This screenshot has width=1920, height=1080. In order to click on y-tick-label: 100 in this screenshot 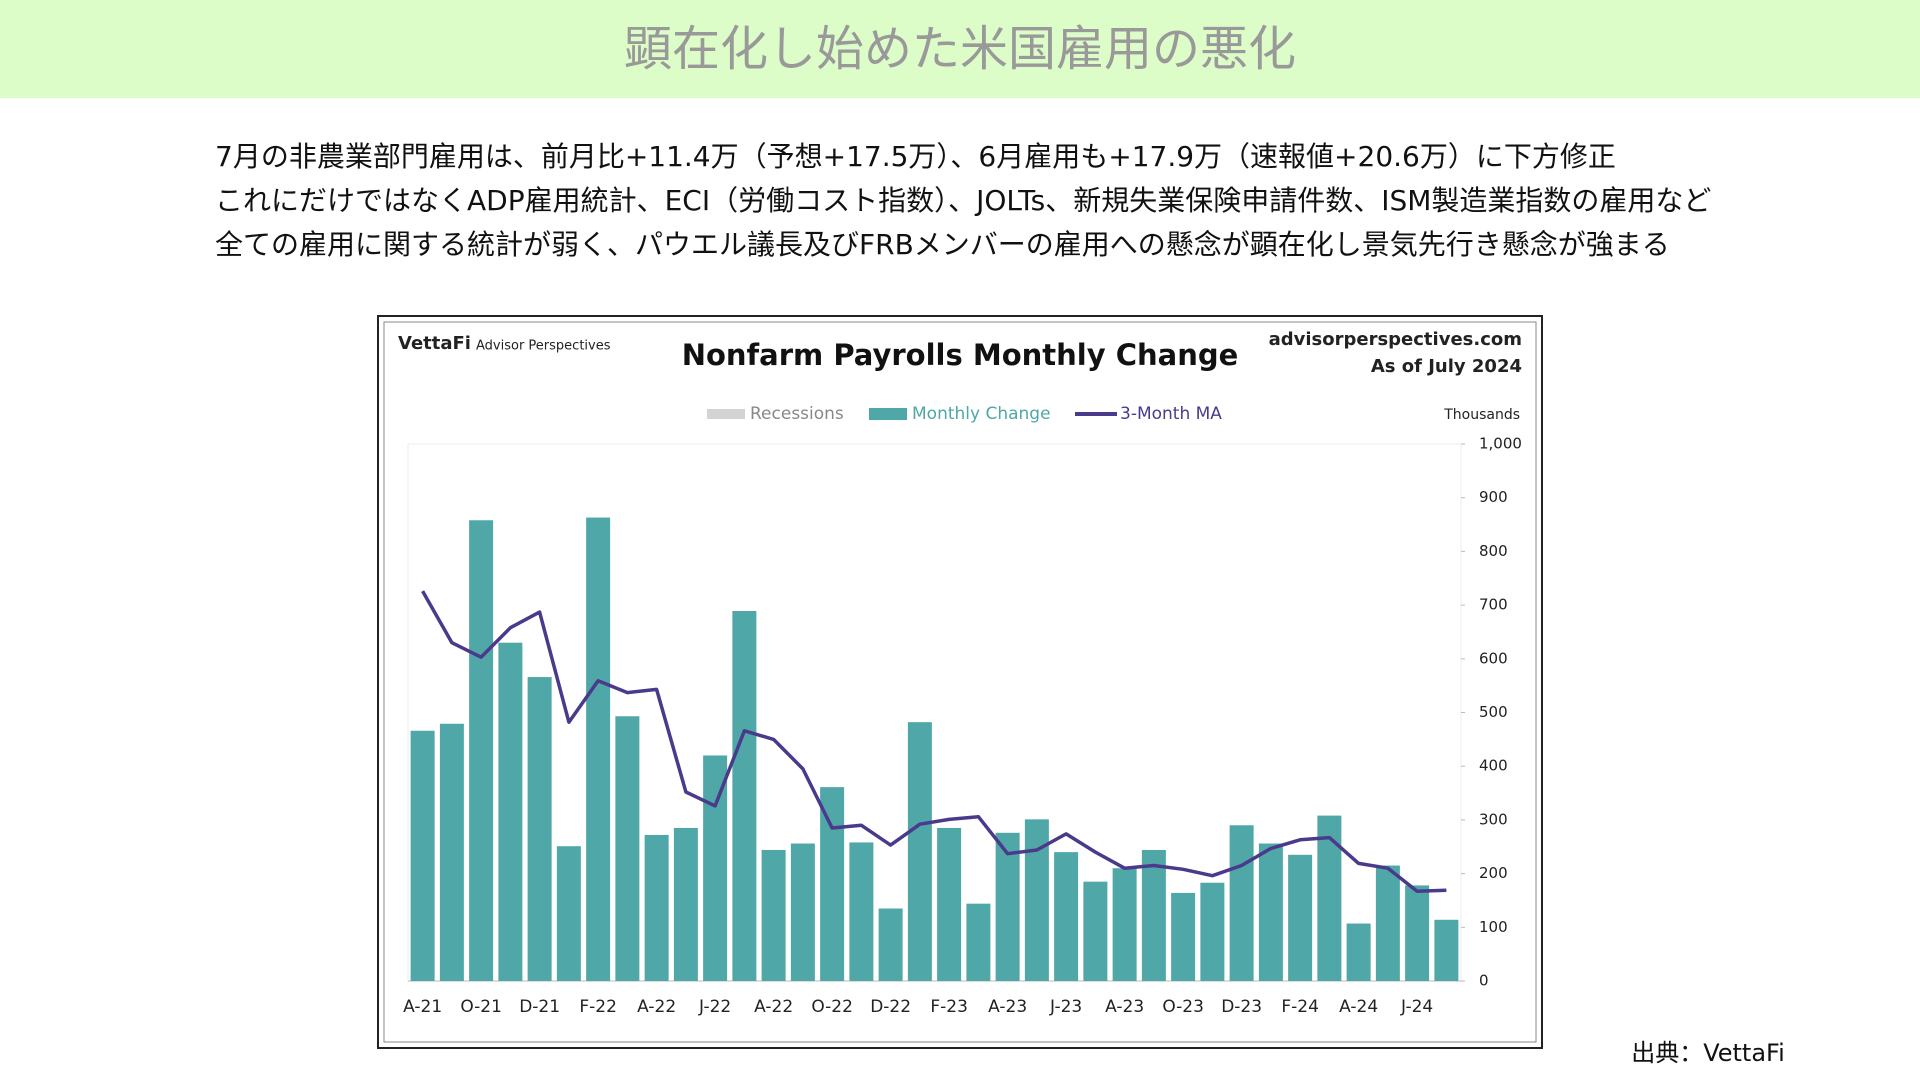, I will do `click(1493, 927)`.